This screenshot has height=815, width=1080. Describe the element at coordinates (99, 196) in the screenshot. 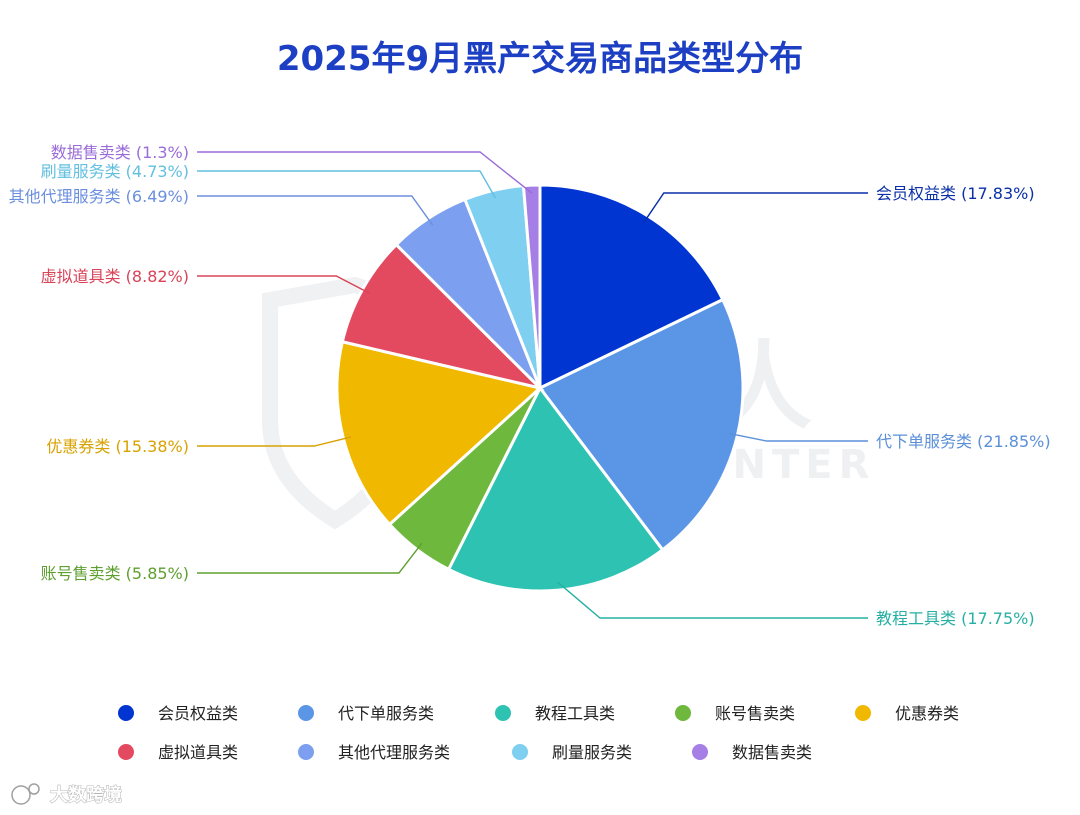

I see `data-label: 其他代理服务类 (6.49%)` at that location.